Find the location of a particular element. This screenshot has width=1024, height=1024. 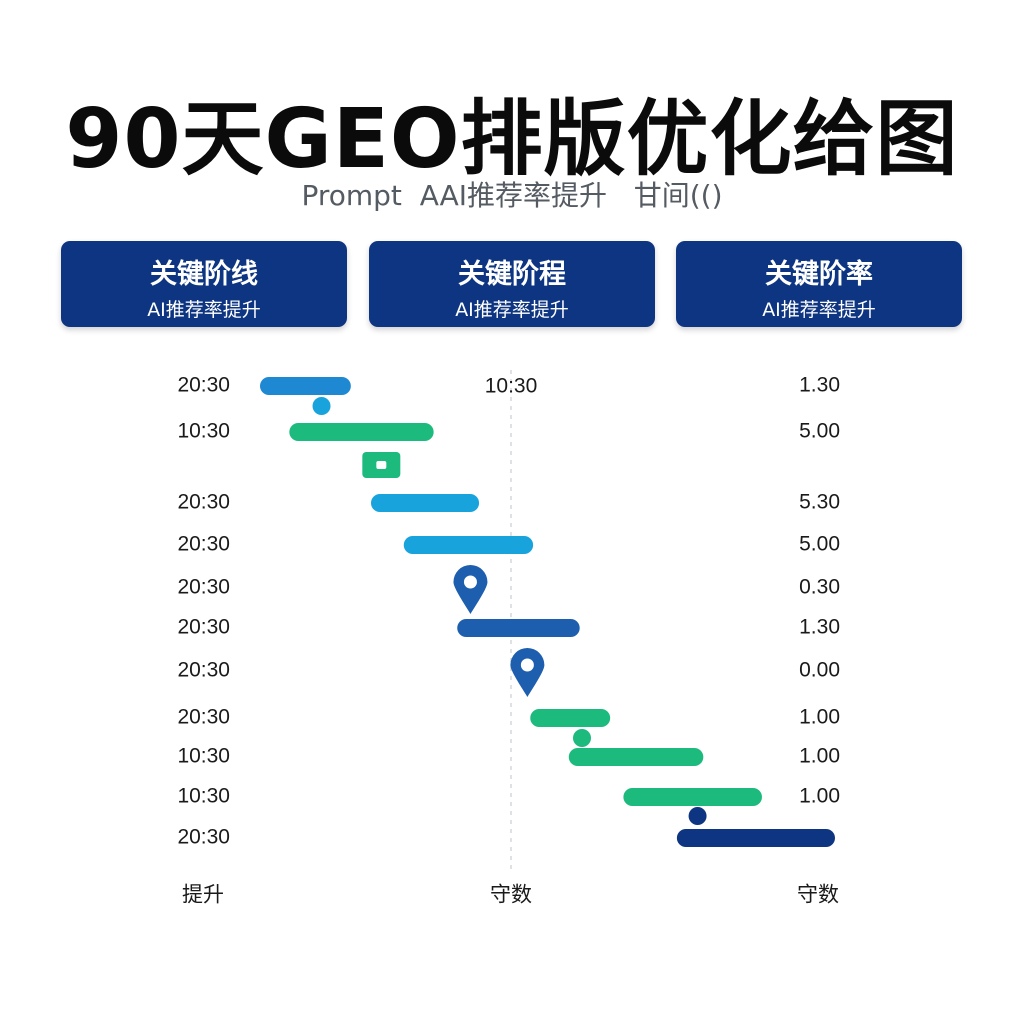

milestone-square-inner is located at coordinates (381, 465).